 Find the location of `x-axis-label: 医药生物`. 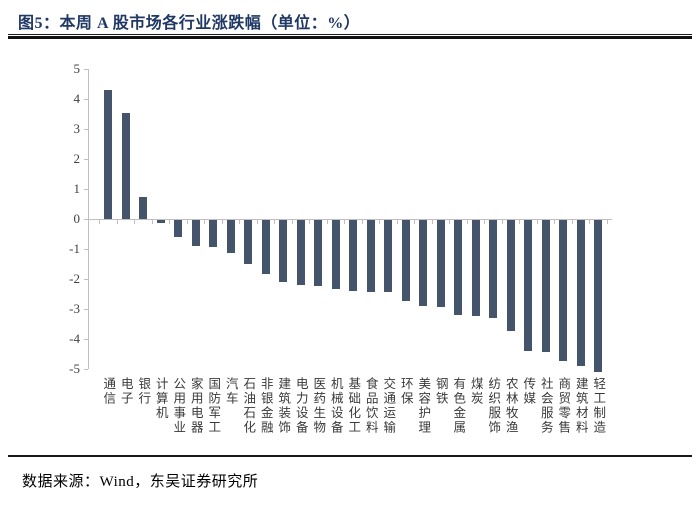

x-axis-label: 医药生物 is located at coordinates (318, 418).